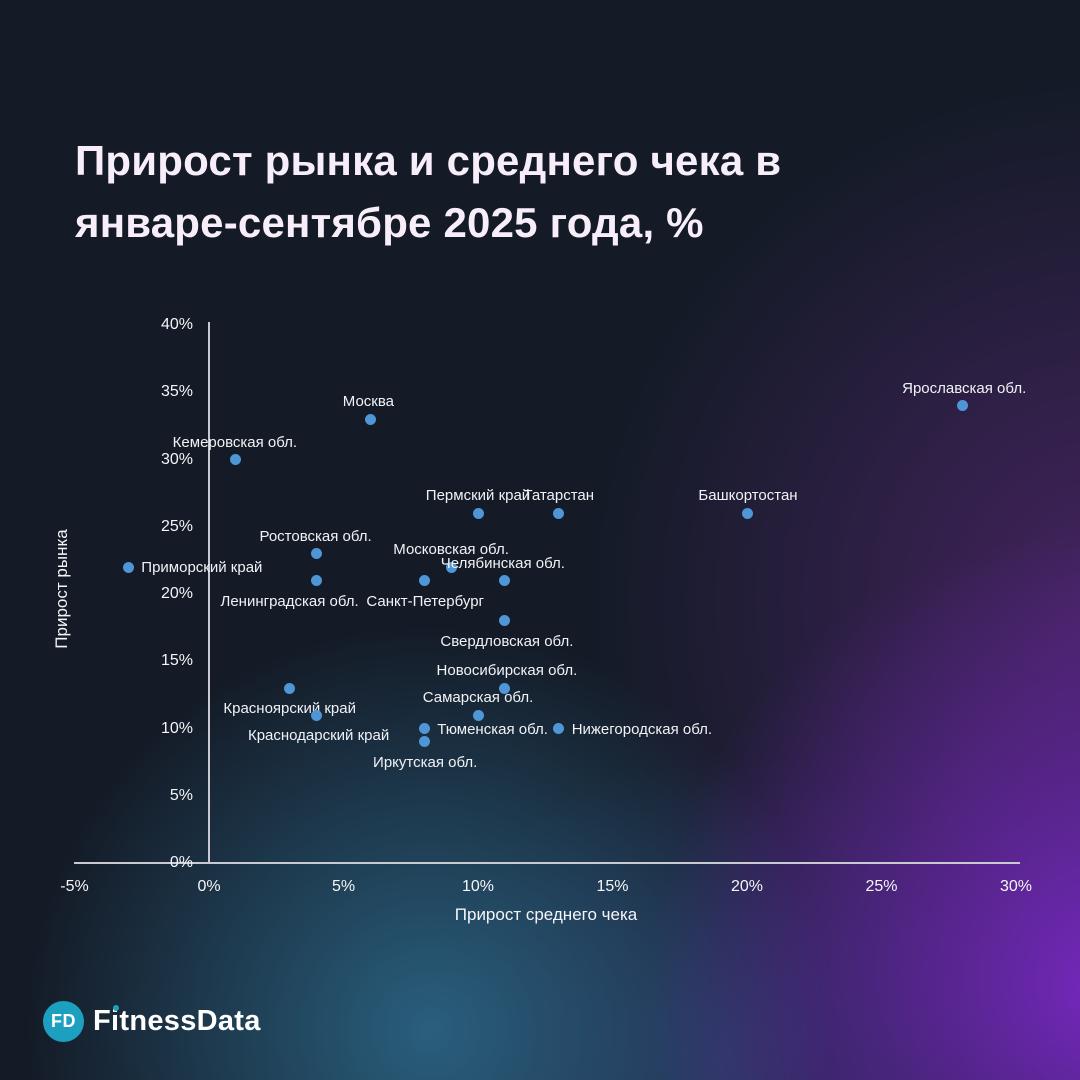  Describe the element at coordinates (642, 729) in the screenshot. I see `data-point-label: Нижегородская обл.` at that location.